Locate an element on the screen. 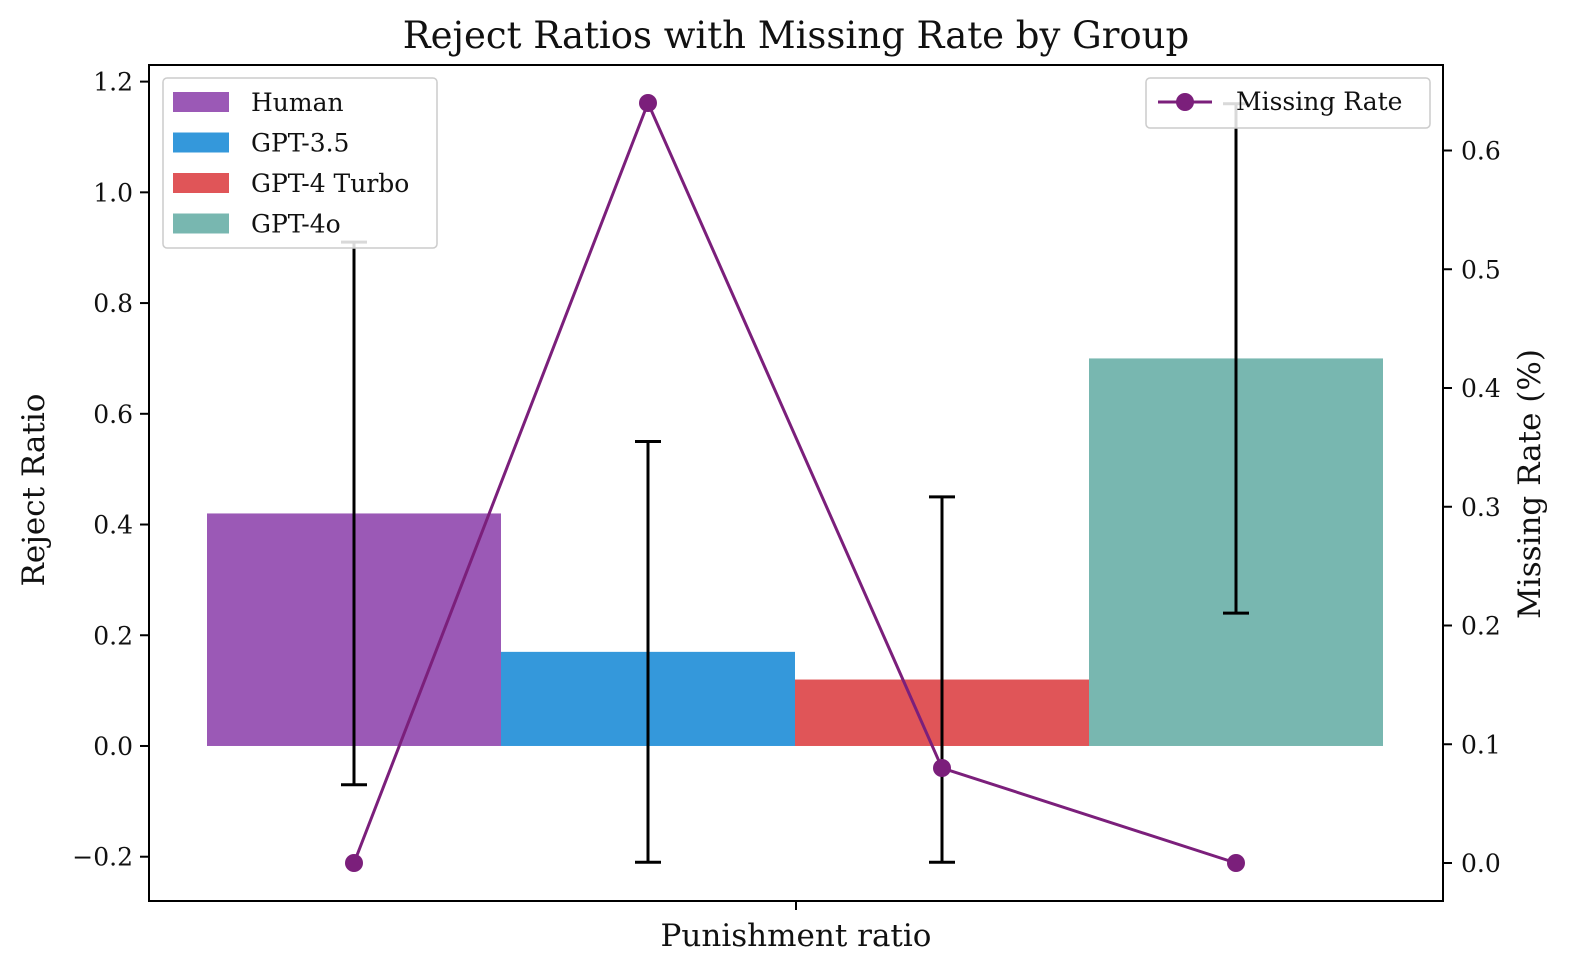  legend-label-1: GPT-3.5 is located at coordinates (300, 143).